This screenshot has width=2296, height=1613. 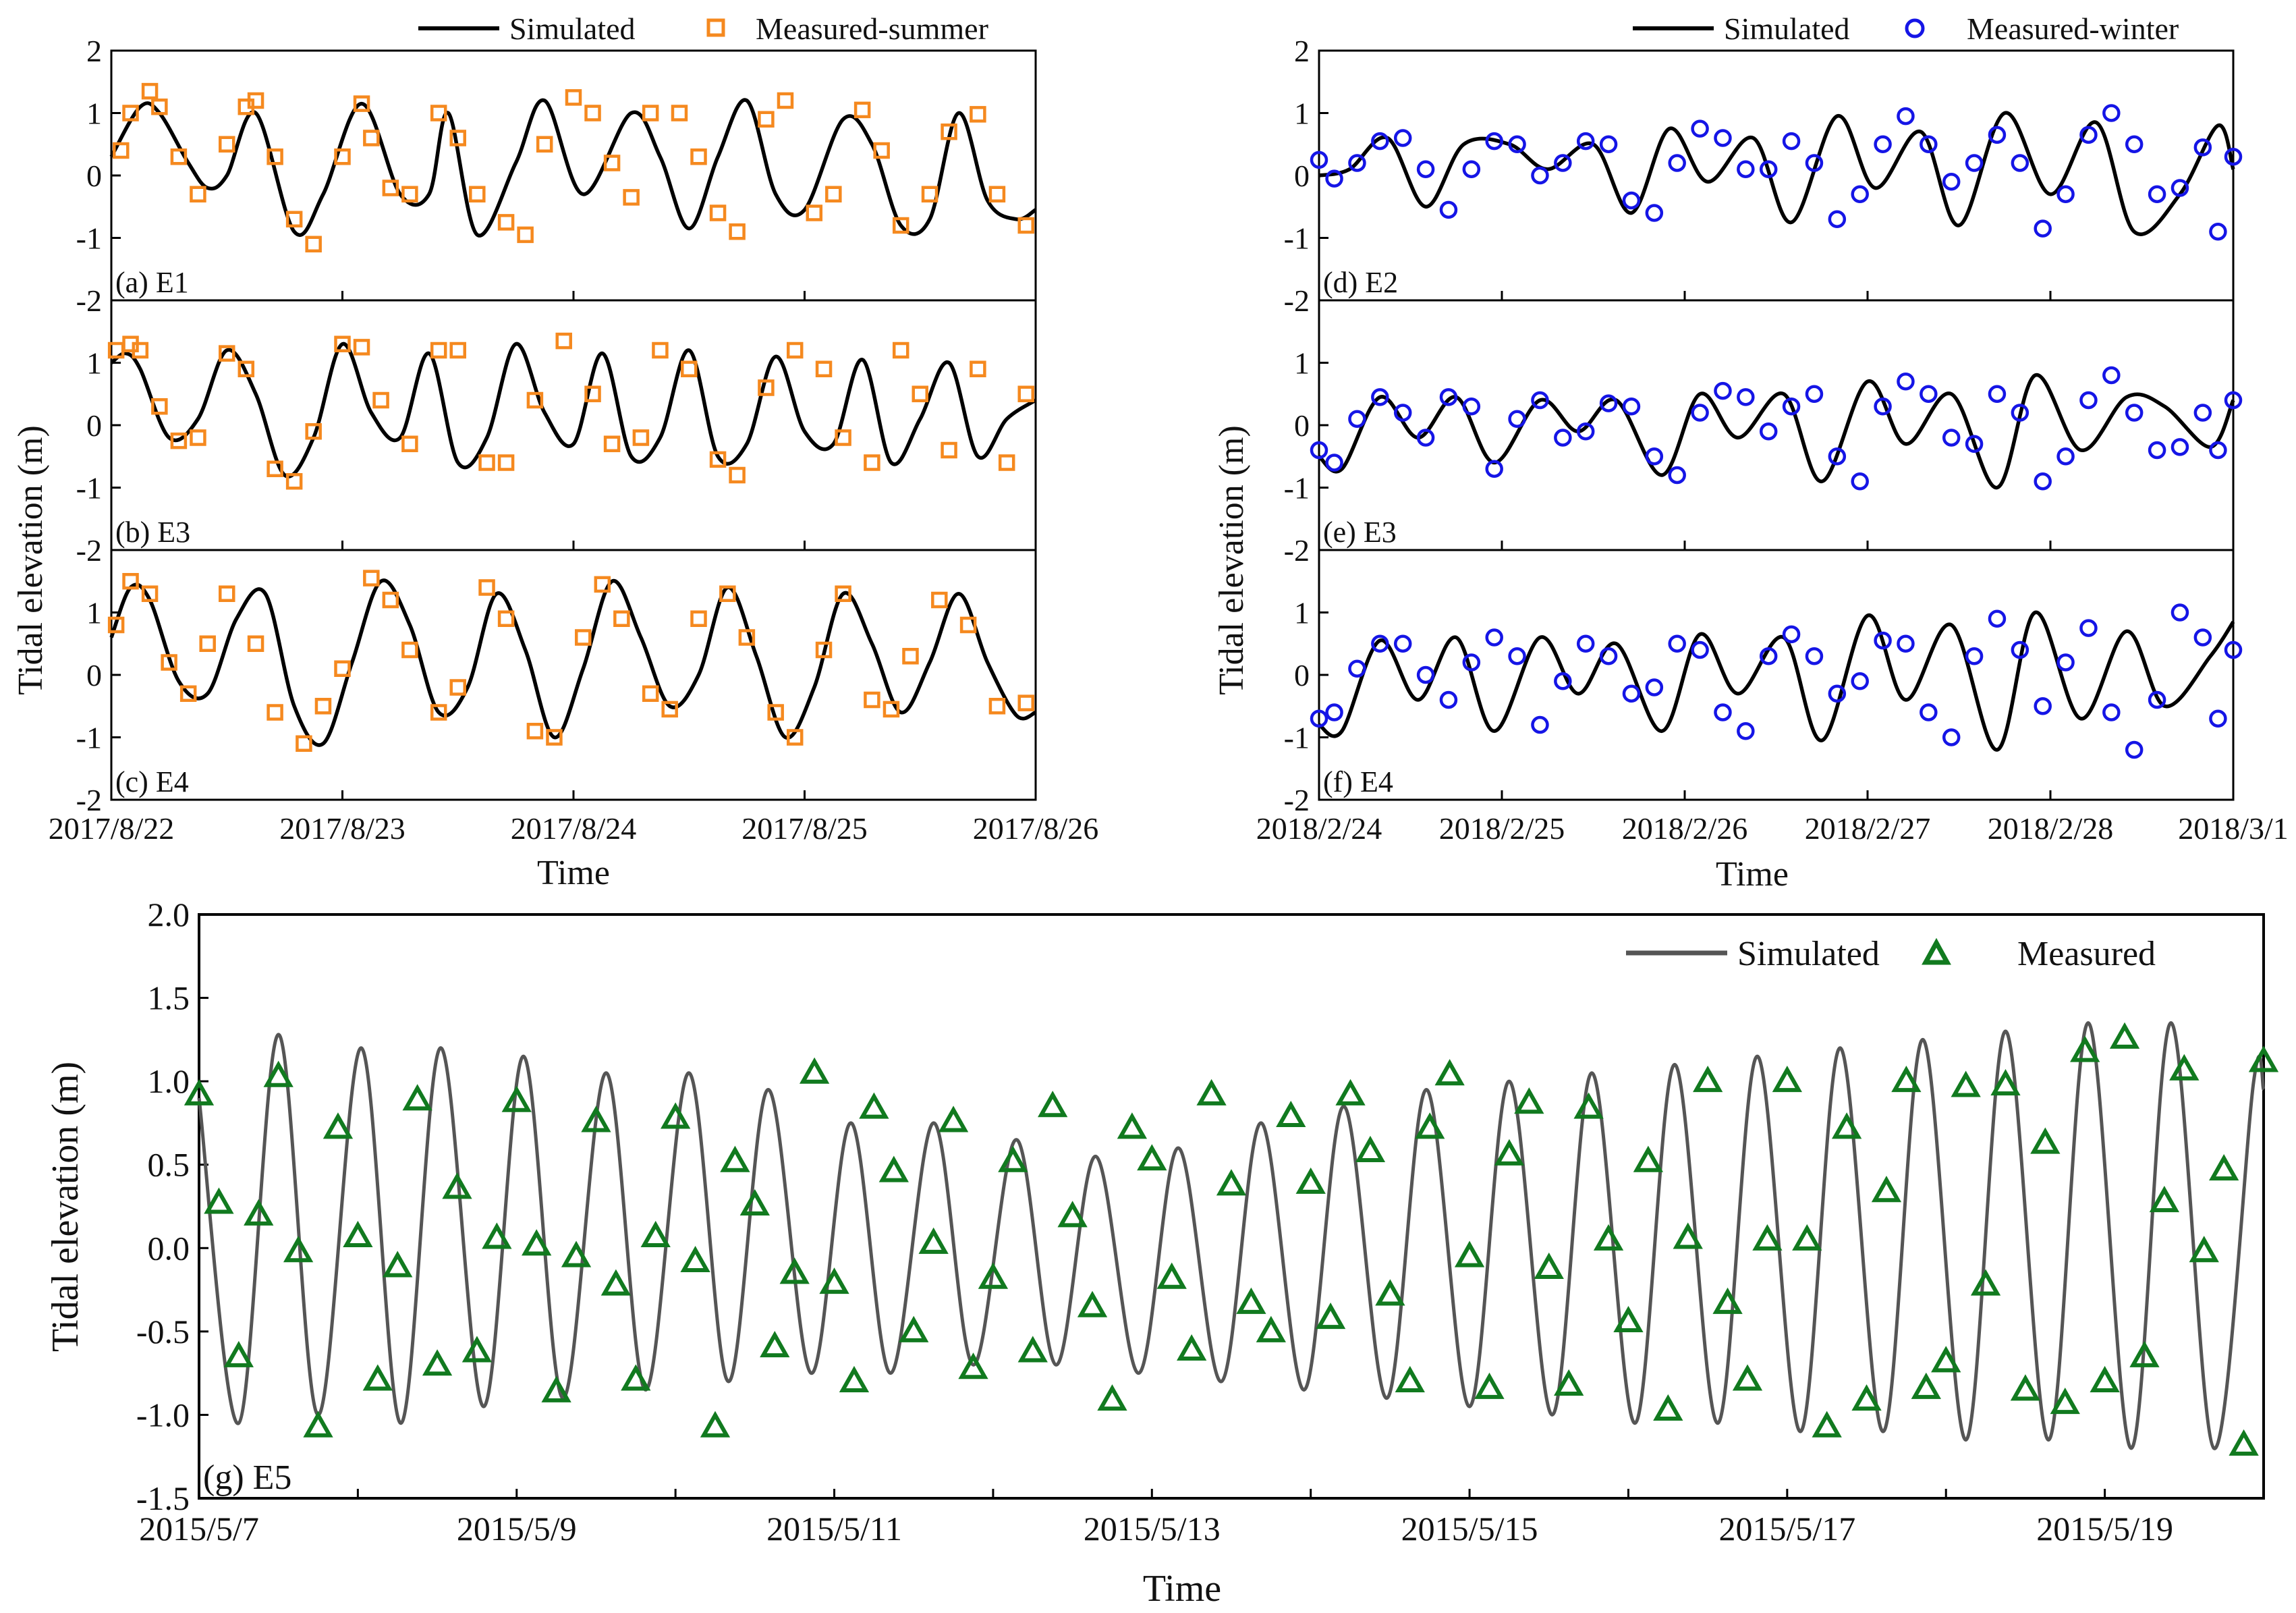 What do you see at coordinates (163, 1498) in the screenshot?
I see `y-tick-label: -1.5` at bounding box center [163, 1498].